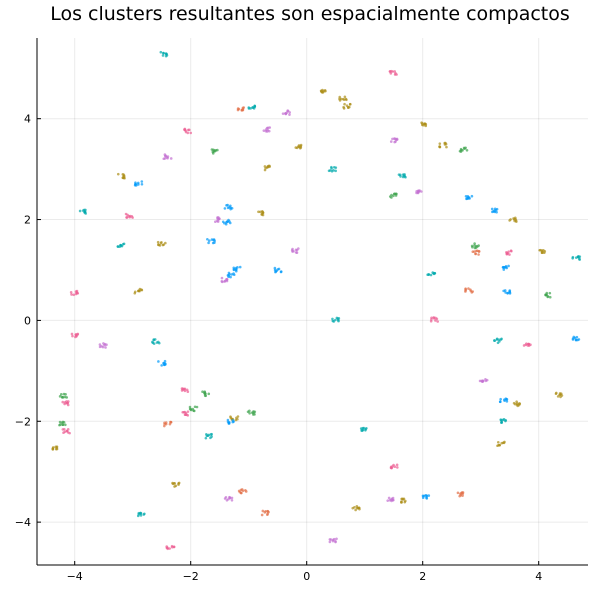 This screenshot has height=600, width=600. Describe the element at coordinates (27, 119) in the screenshot. I see `y-tick-label: 4` at that location.